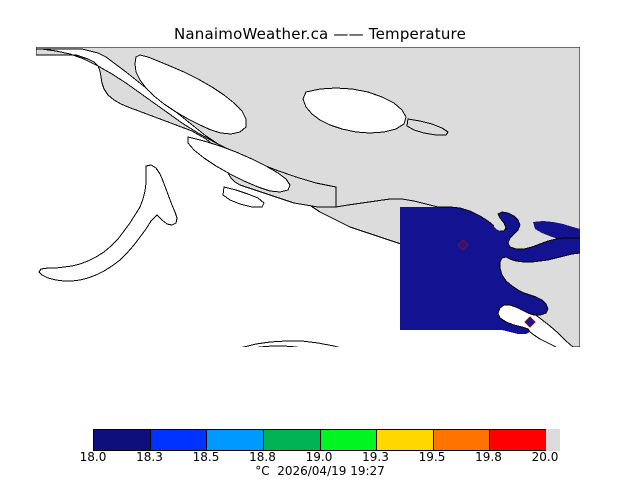  I want to click on page-title: NanaimoWeather.ca —— Temperature, so click(319, 34).